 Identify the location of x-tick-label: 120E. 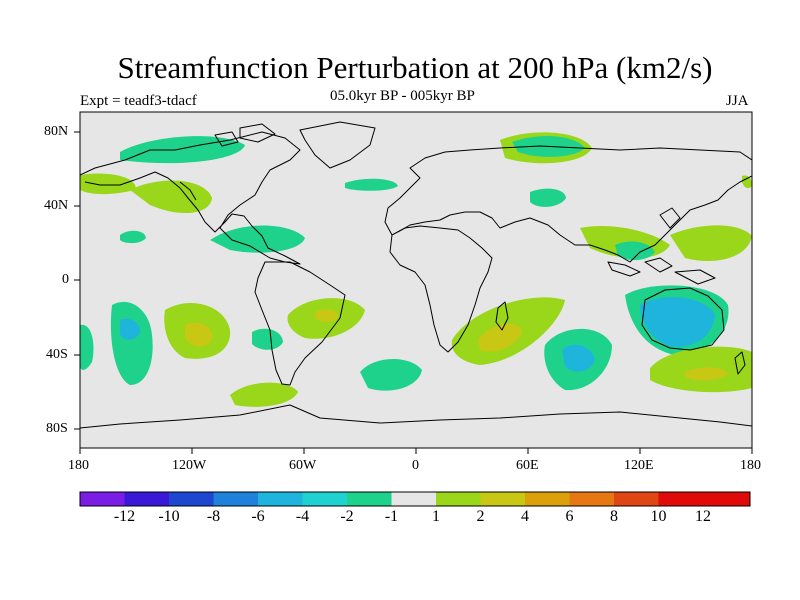
(639, 465).